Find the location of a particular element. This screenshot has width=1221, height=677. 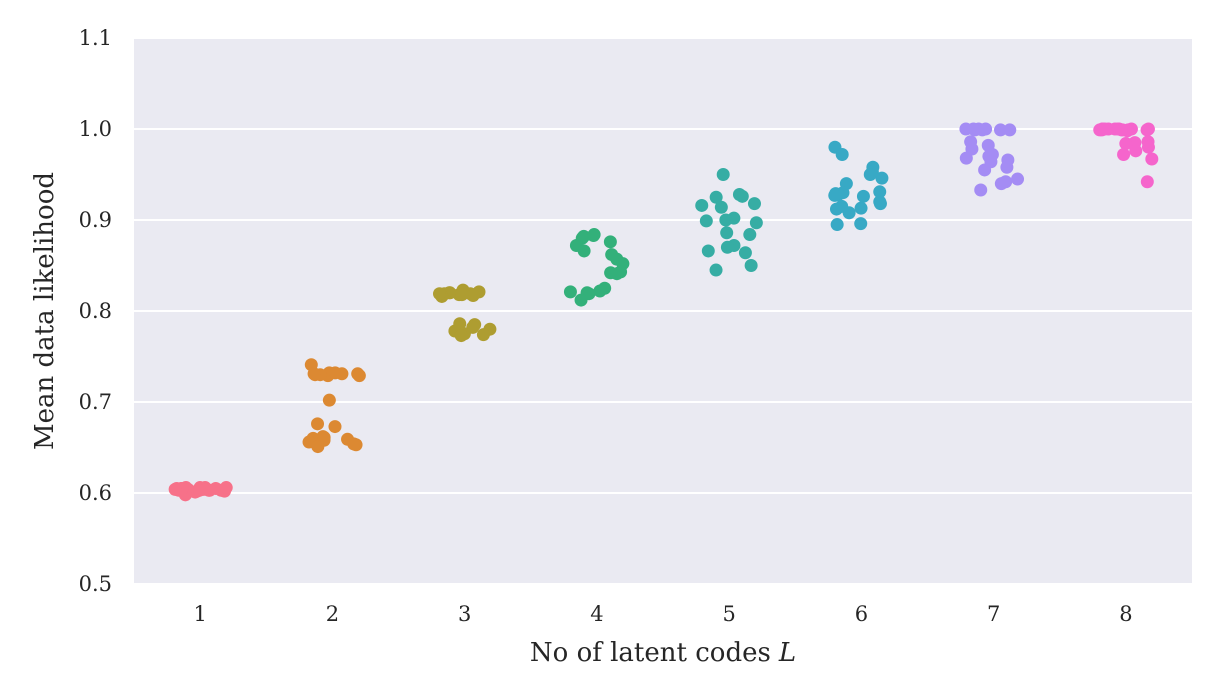

x-tick-label: 3 is located at coordinates (464, 614).